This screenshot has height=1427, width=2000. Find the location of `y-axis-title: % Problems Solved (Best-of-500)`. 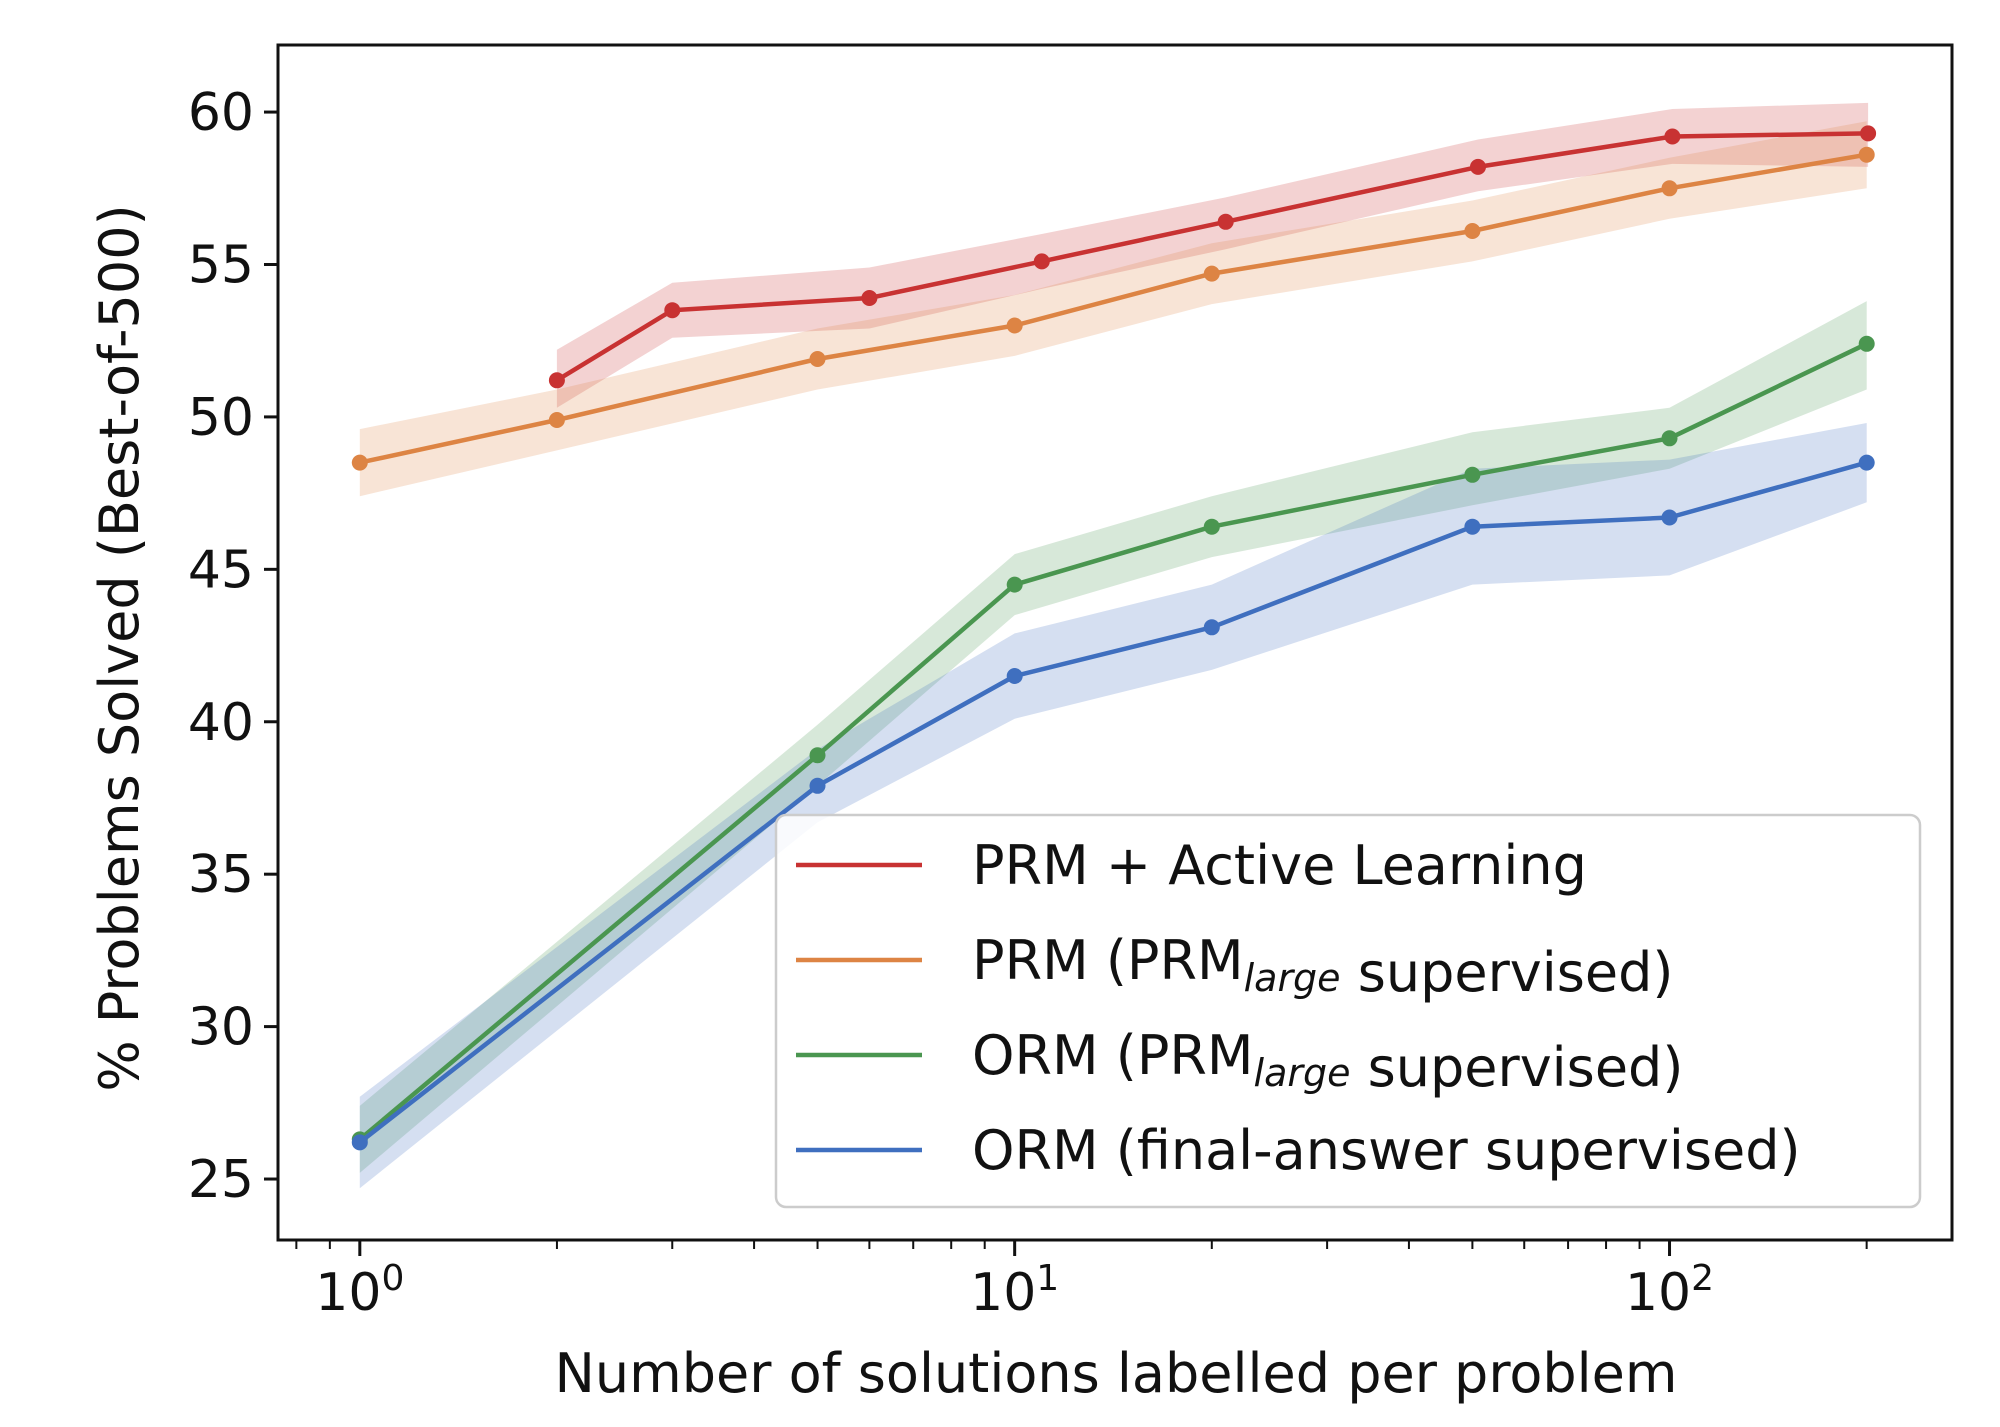

y-axis-title: % Problems Solved (Best-of-500) is located at coordinates (119, 647).